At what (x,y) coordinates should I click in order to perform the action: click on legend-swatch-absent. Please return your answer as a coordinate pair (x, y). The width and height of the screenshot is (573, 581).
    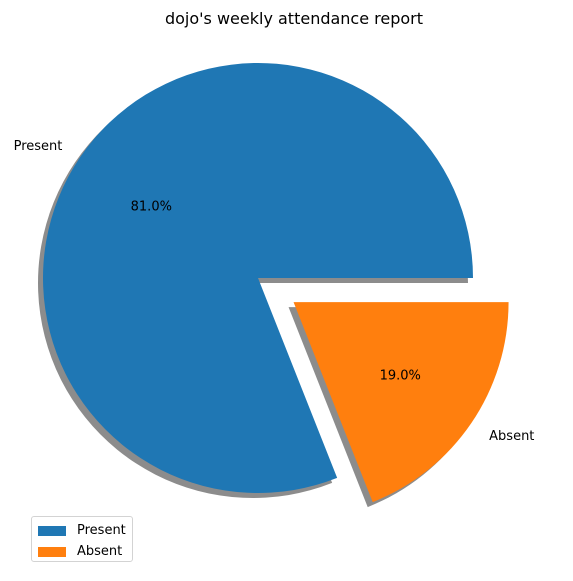
    Looking at the image, I should click on (52, 551).